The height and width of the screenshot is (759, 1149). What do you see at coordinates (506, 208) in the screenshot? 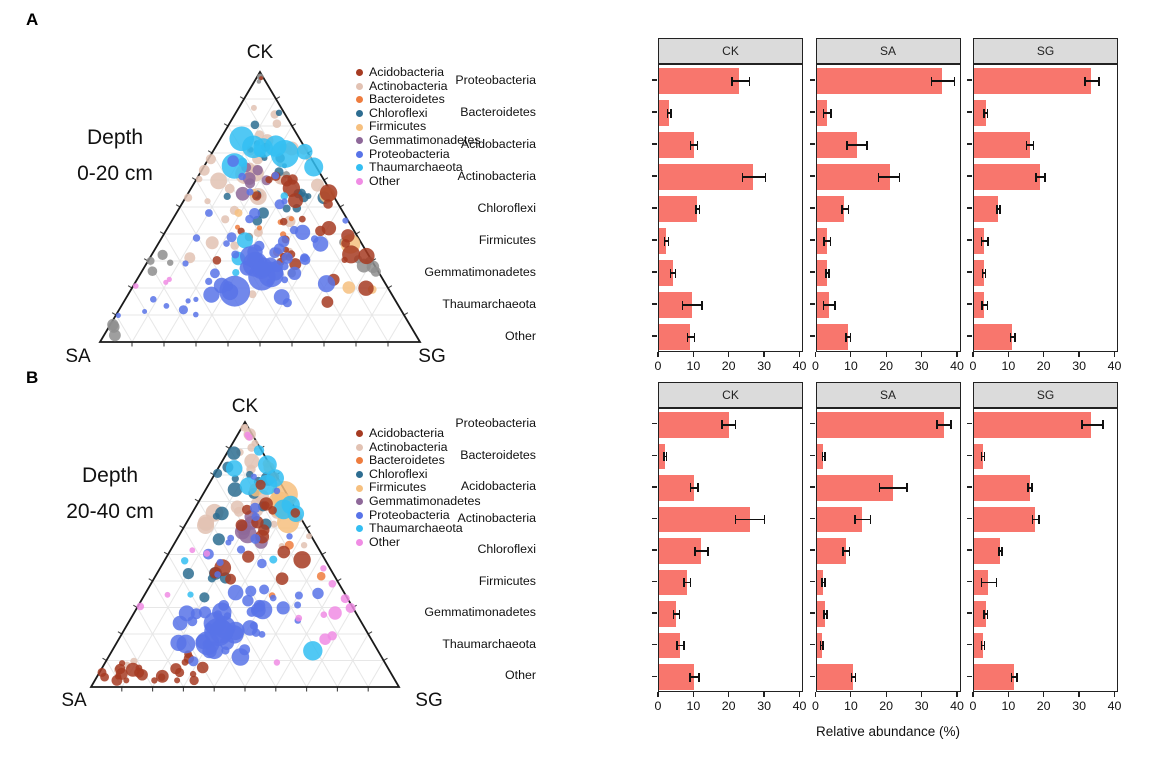
I see `bar-category-label: Chloroflexi` at bounding box center [506, 208].